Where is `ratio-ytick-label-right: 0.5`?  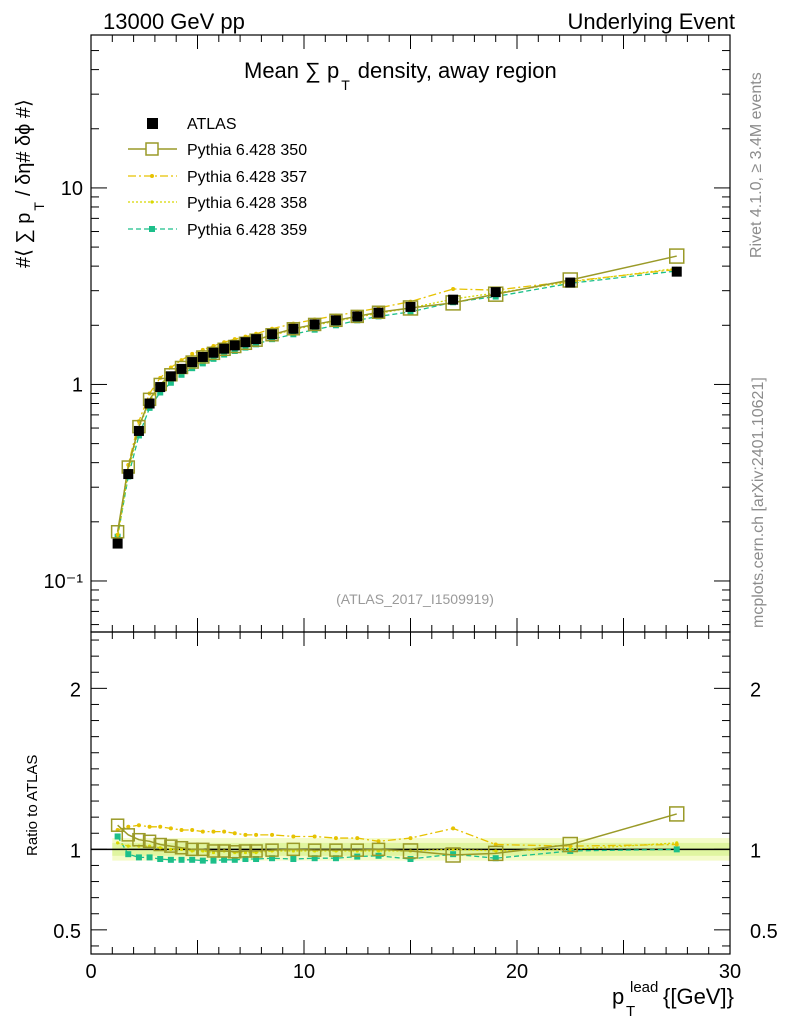
ratio-ytick-label-right: 0.5 is located at coordinates (764, 932).